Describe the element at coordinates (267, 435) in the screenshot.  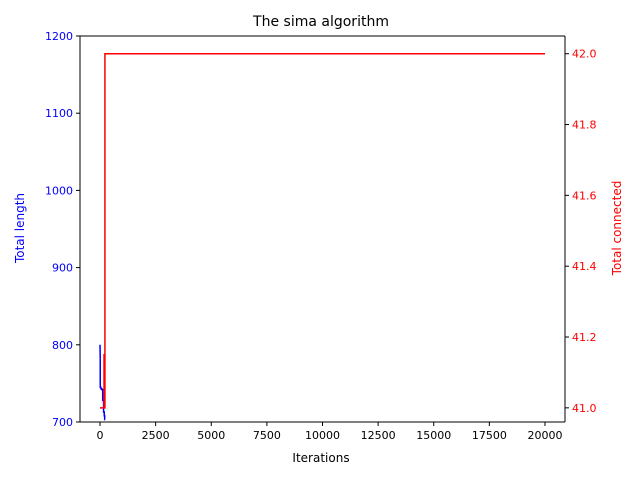
I see `x-tick-label: 7500` at that location.